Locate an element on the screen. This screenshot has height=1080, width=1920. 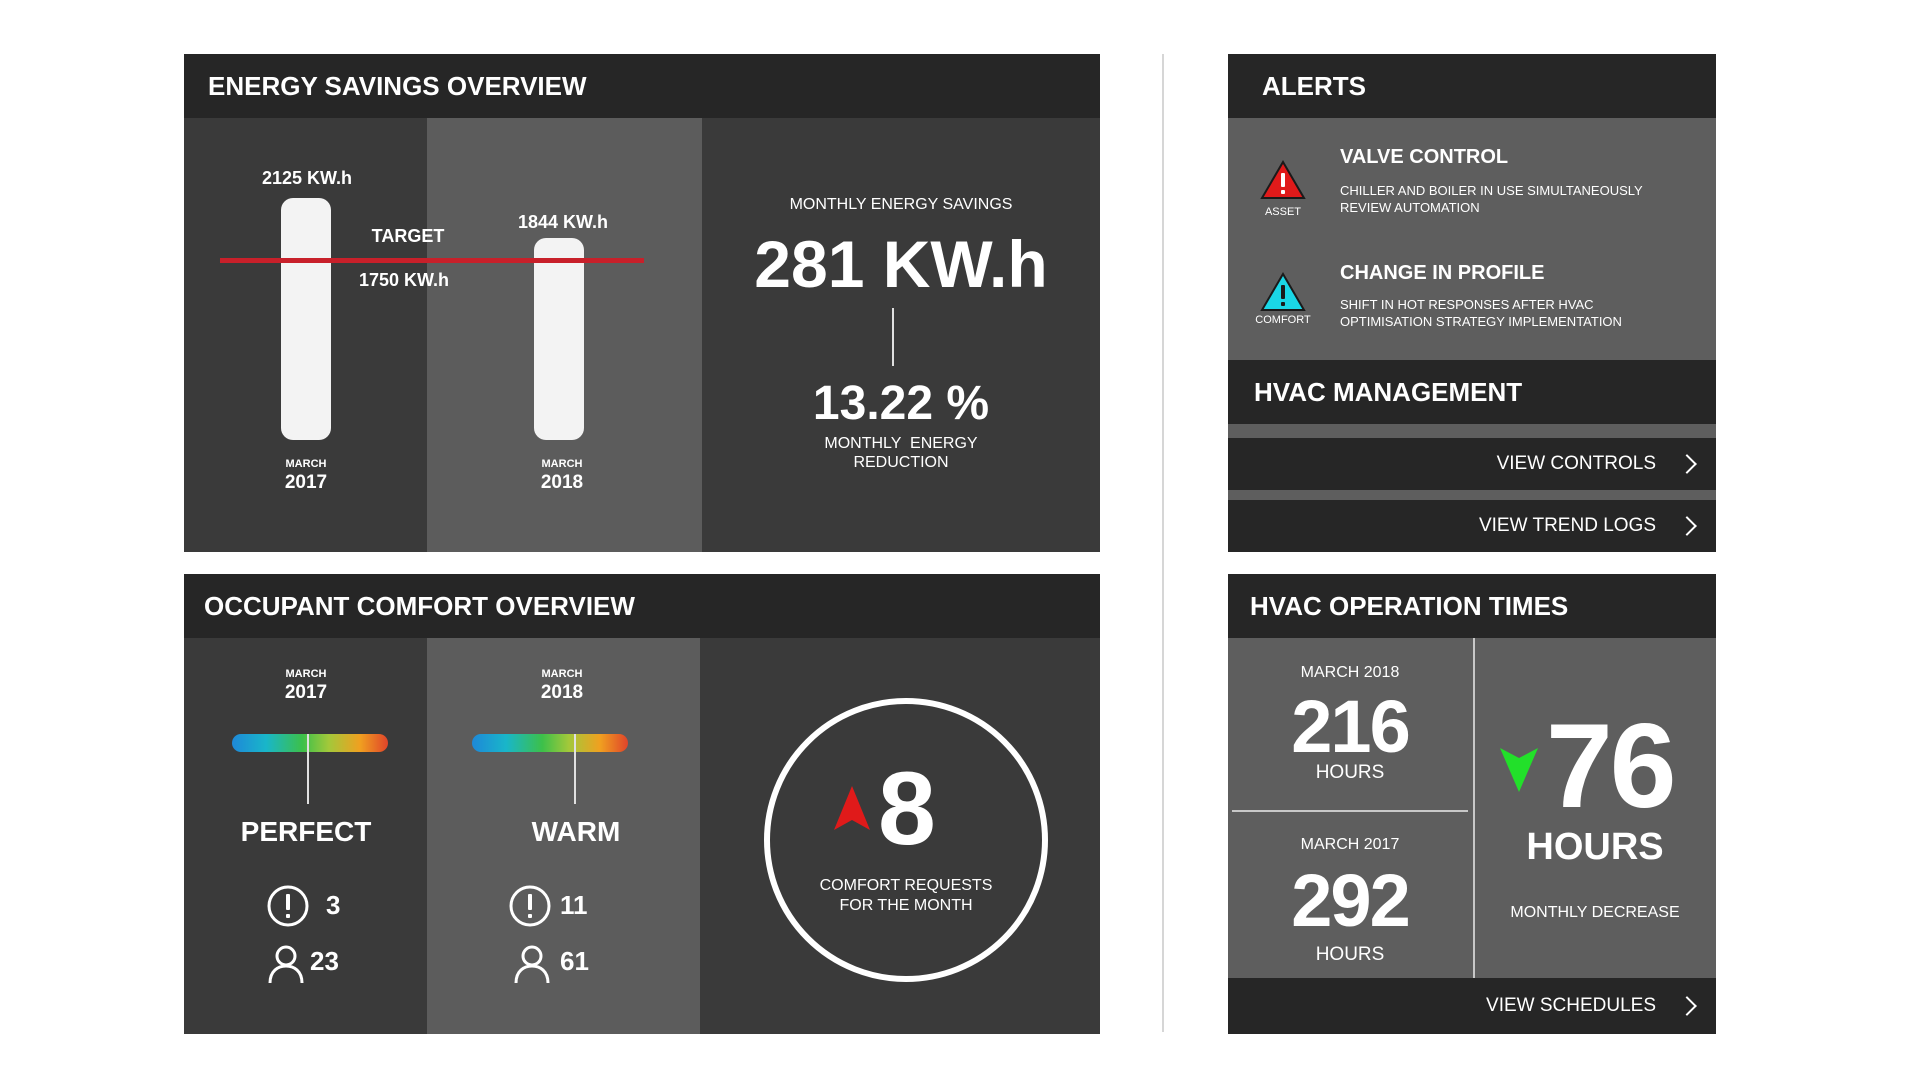
monthly-savings-label: MONTHLY ENERGY SAVINGS is located at coordinates (901, 204).